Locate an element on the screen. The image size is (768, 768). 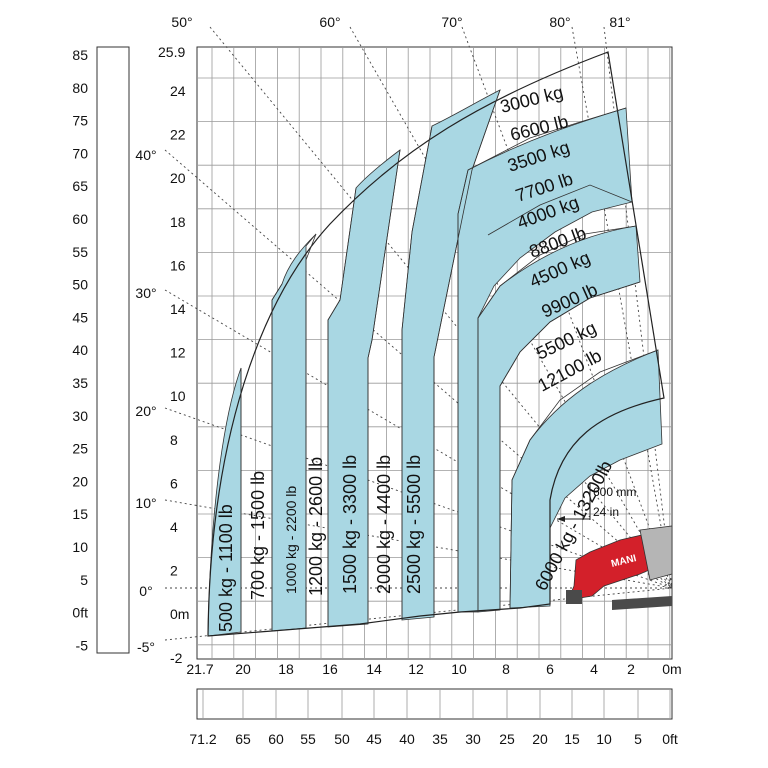
angle-label-left: 30° is located at coordinates (145, 293).